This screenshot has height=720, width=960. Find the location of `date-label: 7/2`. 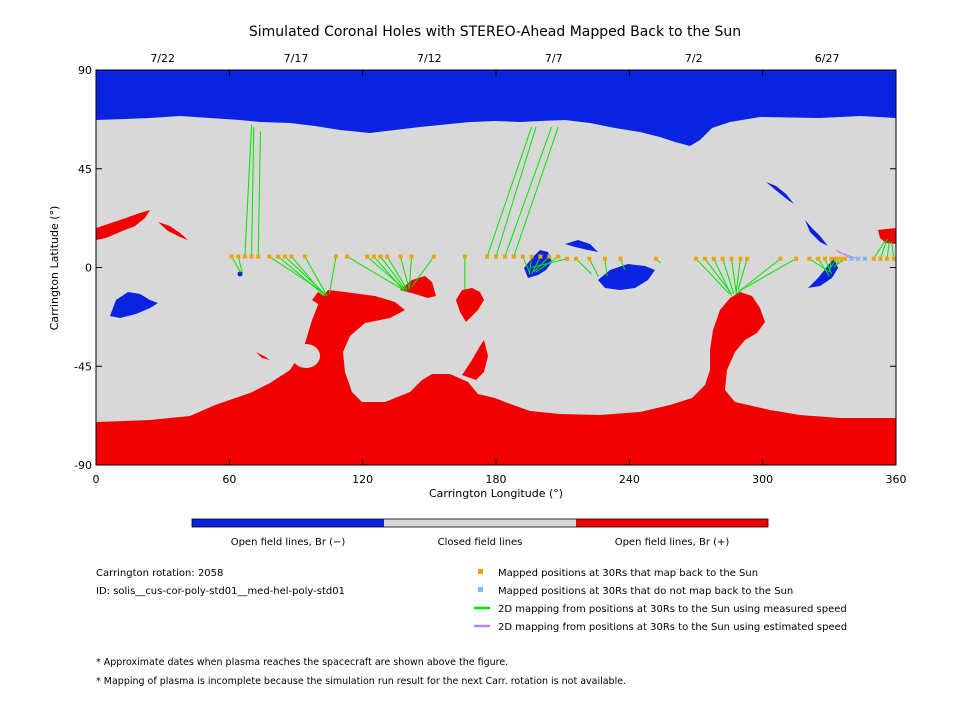

date-label: 7/2 is located at coordinates (694, 58).